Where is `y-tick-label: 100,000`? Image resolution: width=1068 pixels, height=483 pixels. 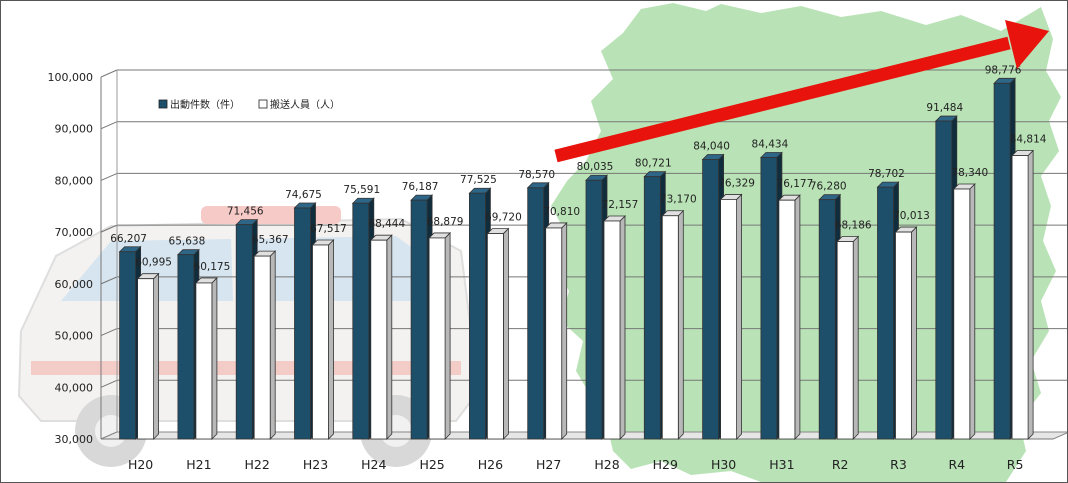
y-tick-label: 100,000 is located at coordinates (71, 77).